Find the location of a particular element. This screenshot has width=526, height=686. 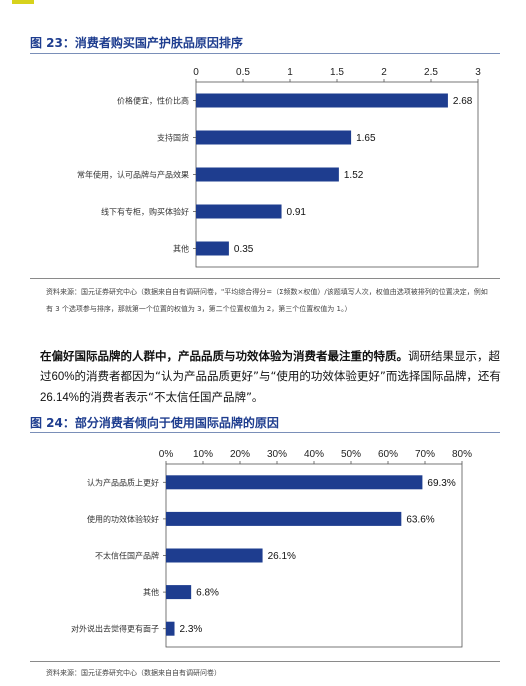

figure-24-data-label: 26.1% is located at coordinates (282, 556).